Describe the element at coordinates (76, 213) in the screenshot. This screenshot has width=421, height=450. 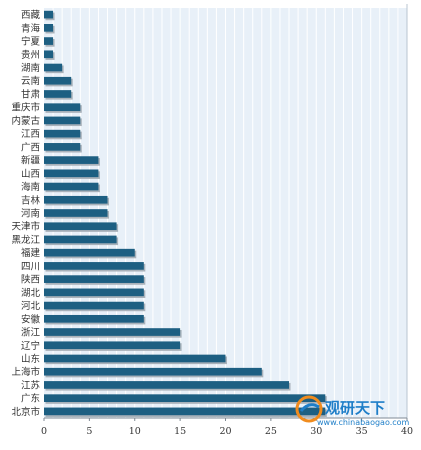
I see `bar-河南` at that location.